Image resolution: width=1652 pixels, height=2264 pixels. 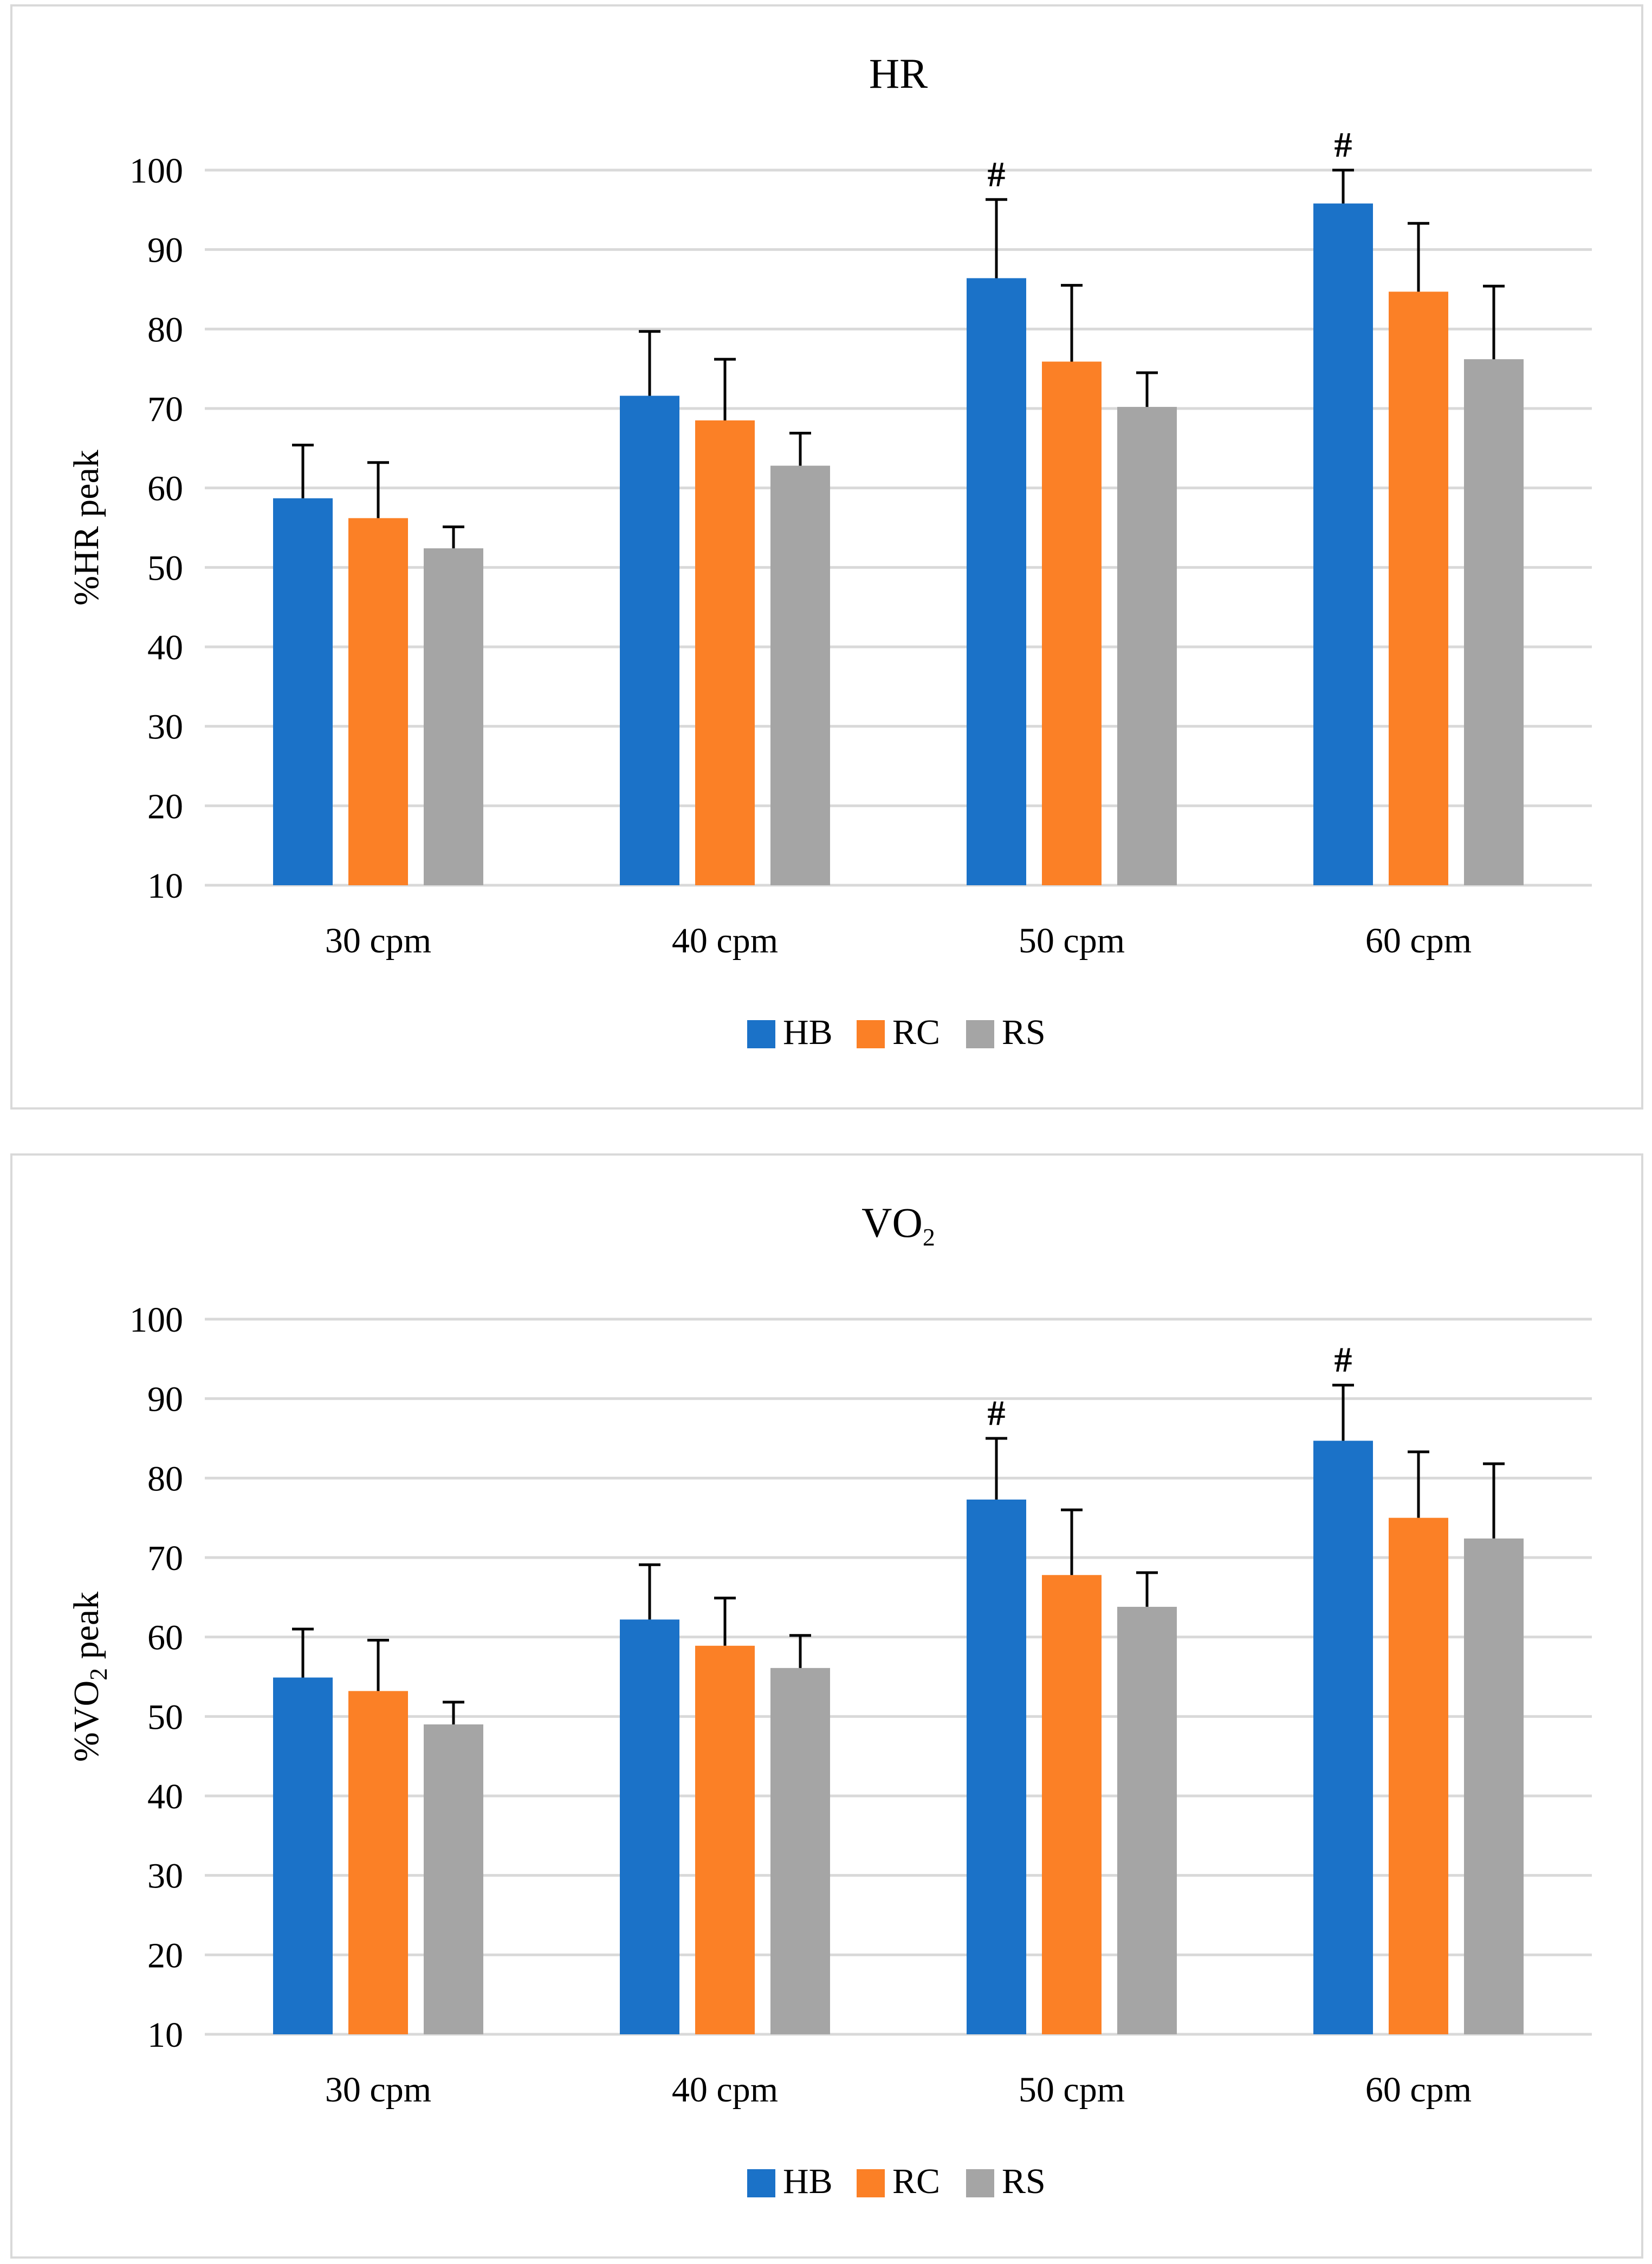 What do you see at coordinates (98, 1674) in the screenshot?
I see `vo2-y-axis-title-subscript: 2` at bounding box center [98, 1674].